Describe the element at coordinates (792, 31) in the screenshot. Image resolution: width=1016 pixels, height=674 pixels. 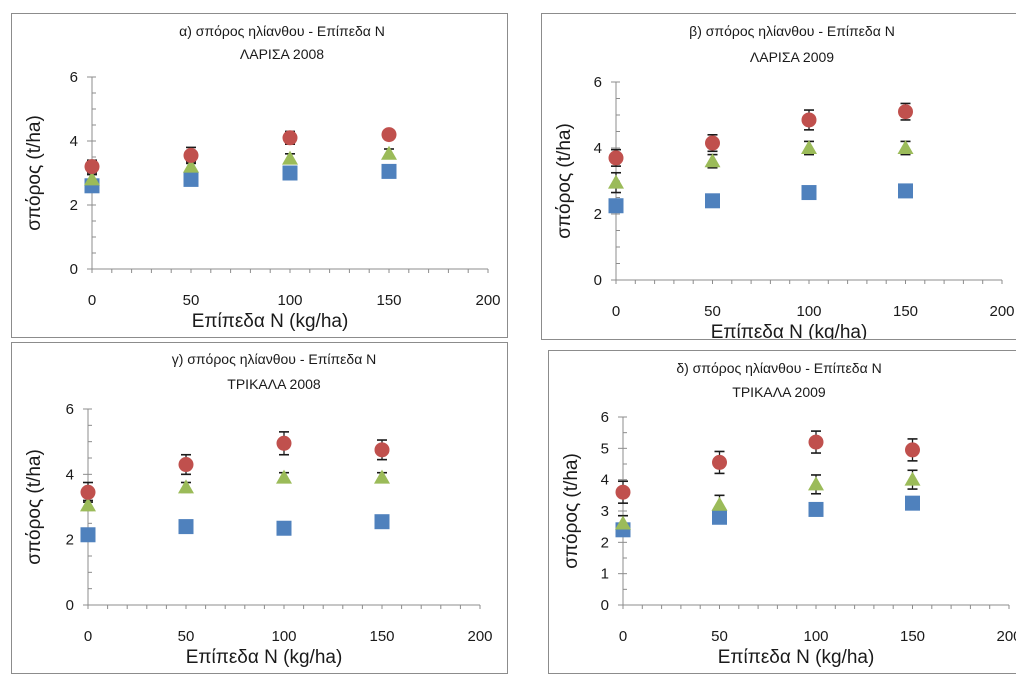
I see `chart-title-line: β) σπόρος ηλίανθου - Επίπεδα Ν` at that location.